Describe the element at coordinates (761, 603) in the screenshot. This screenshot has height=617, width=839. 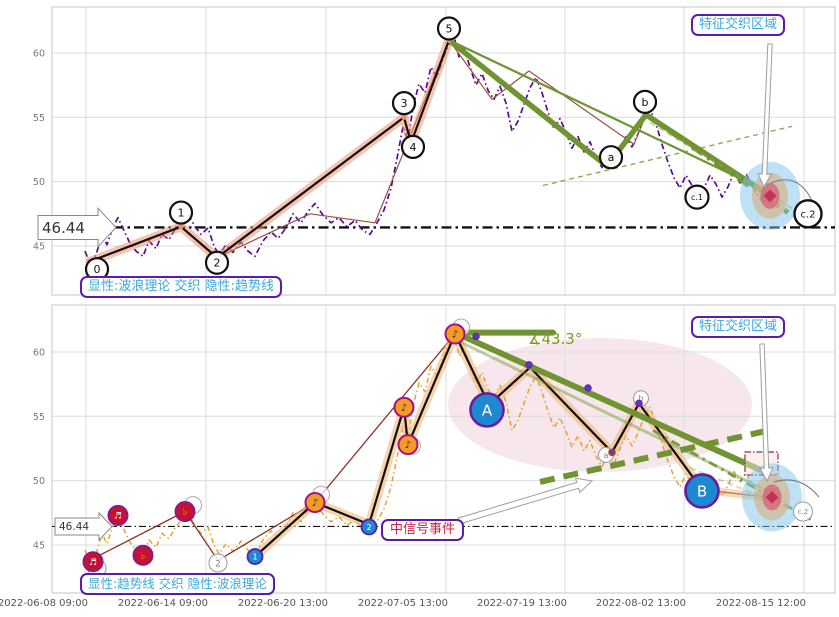
I see `x-tick-label: 2022-08-15 12:00` at that location.